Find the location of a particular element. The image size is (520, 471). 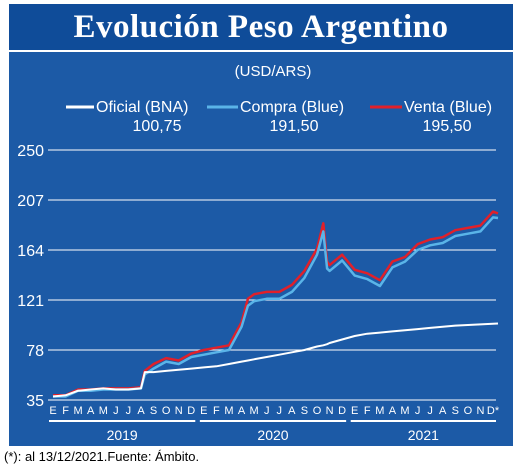

legend-value: 100,75 is located at coordinates (157, 126).